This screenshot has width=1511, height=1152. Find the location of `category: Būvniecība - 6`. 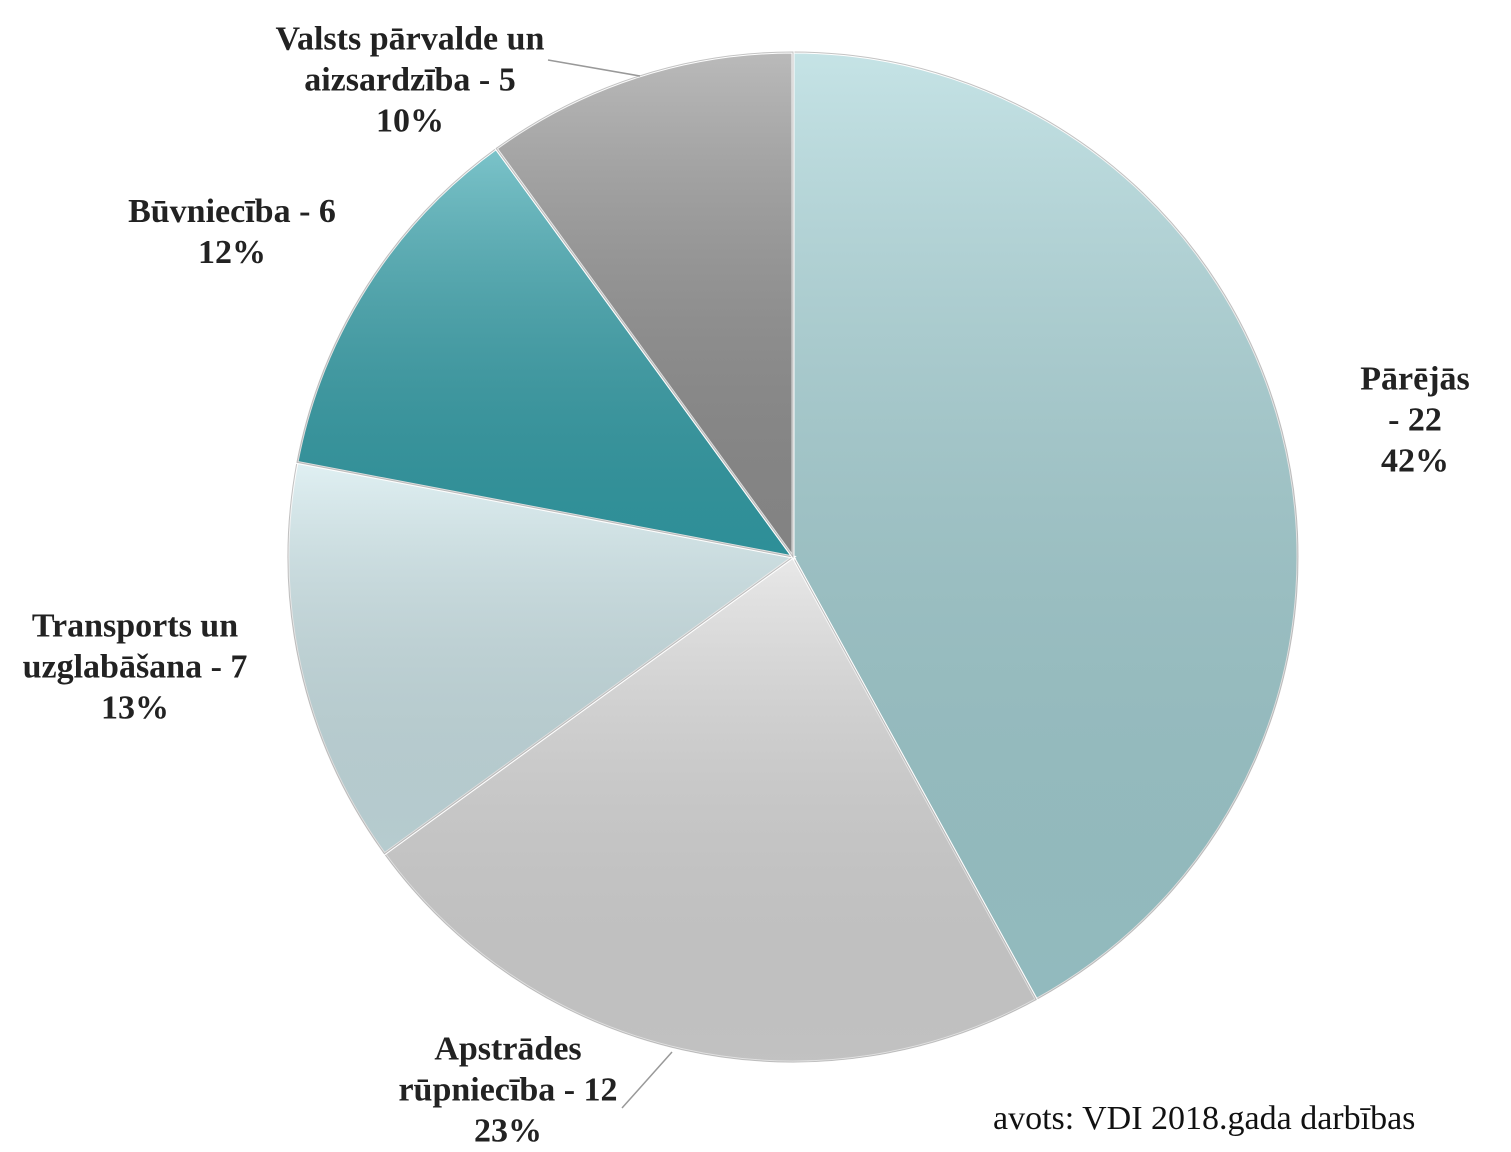

category: Būvniecība - 6 is located at coordinates (232, 211).